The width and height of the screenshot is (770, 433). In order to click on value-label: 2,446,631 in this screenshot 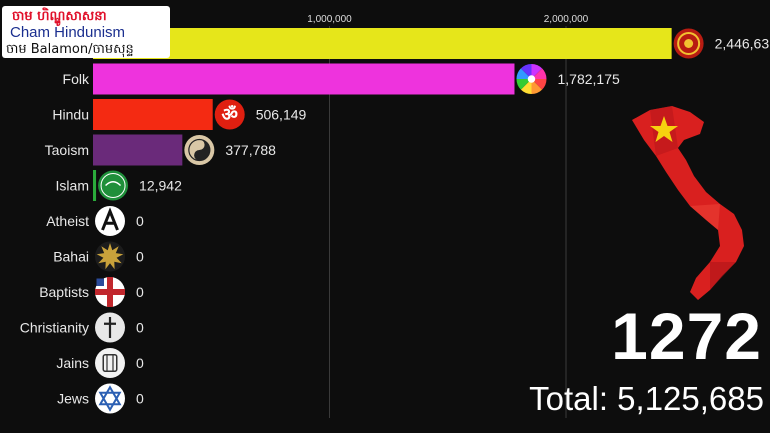, I will do `click(742, 44)`.